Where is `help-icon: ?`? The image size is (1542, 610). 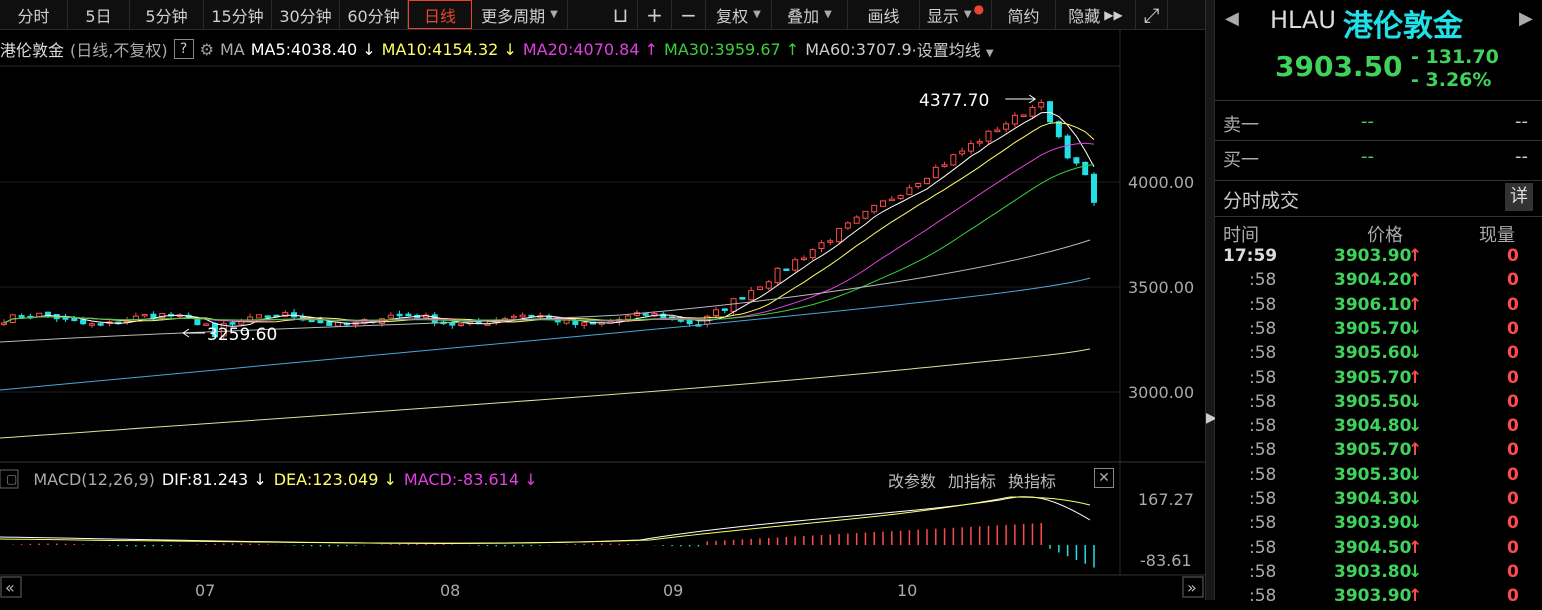 help-icon: ? is located at coordinates (183, 49).